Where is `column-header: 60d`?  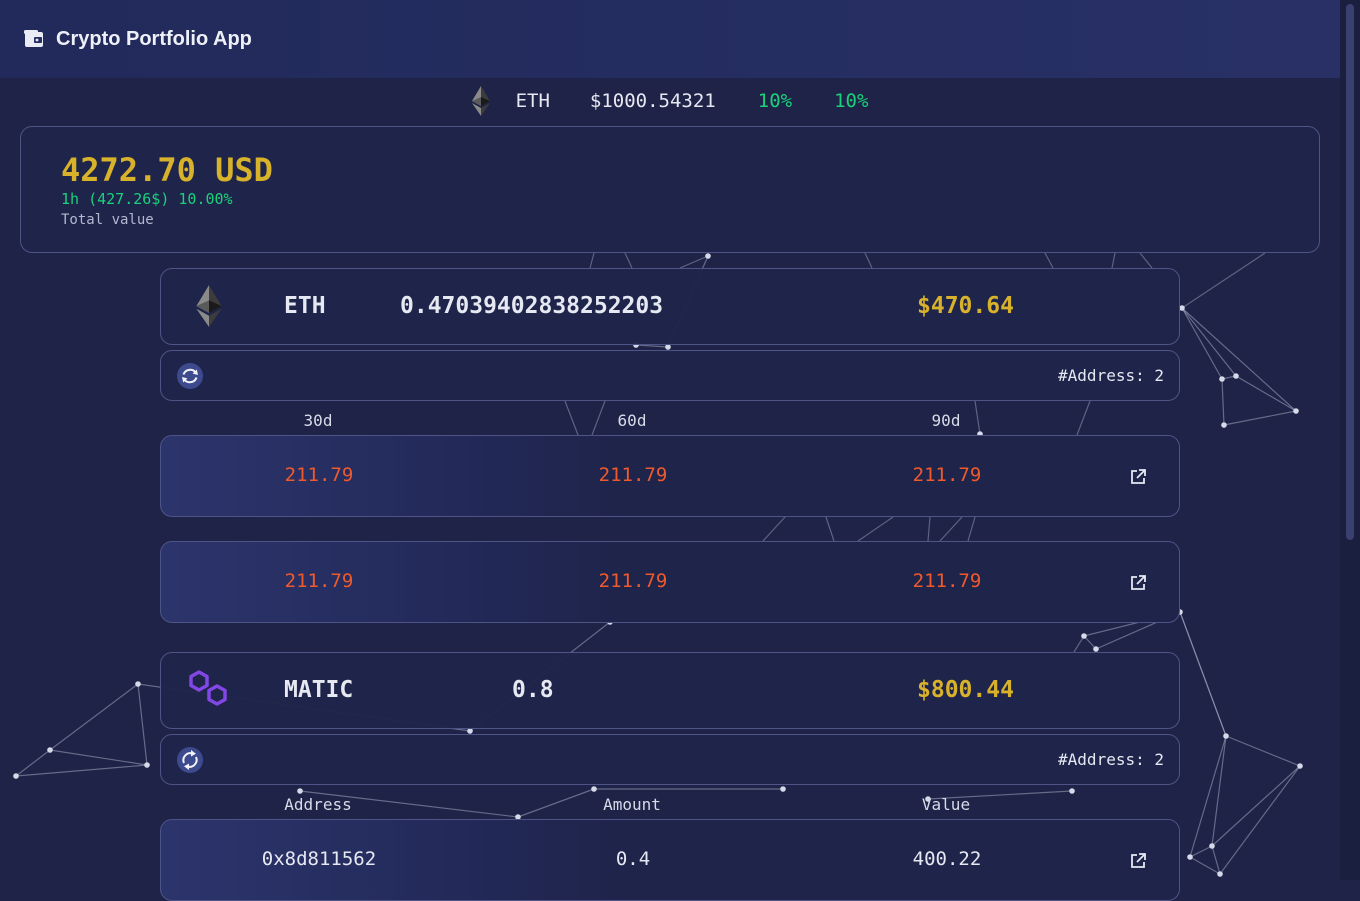
column-header: 60d is located at coordinates (632, 420).